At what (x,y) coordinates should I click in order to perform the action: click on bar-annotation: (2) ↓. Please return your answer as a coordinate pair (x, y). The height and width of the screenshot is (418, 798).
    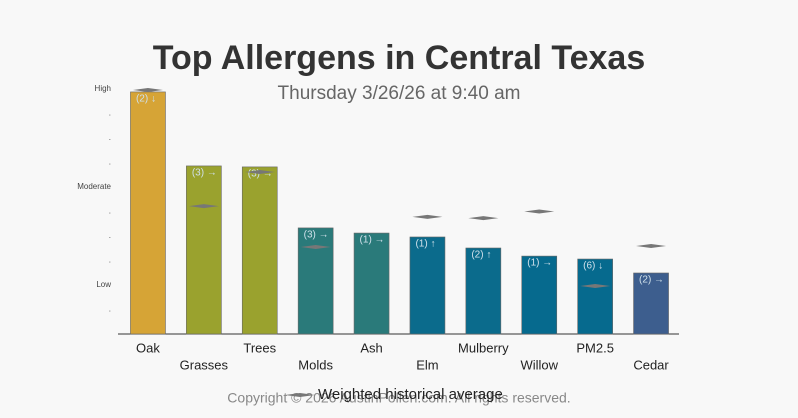
    Looking at the image, I should click on (146, 99).